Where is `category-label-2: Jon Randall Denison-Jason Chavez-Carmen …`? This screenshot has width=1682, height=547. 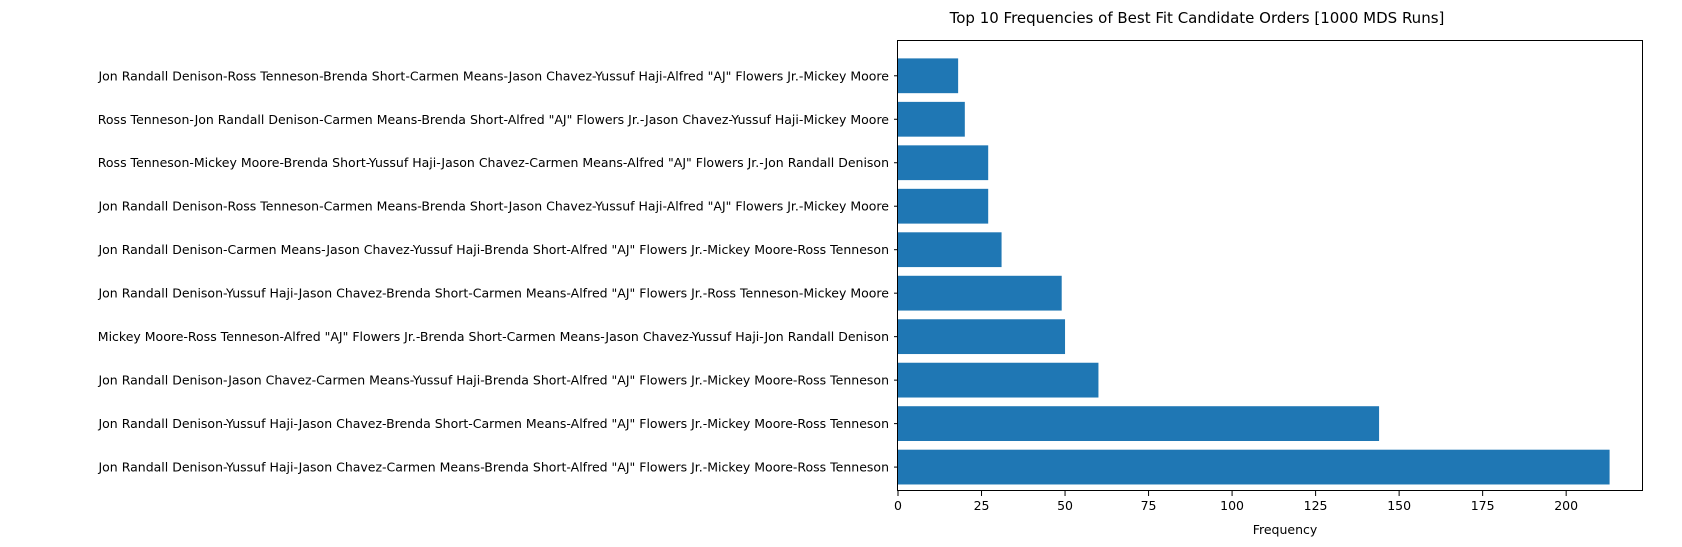 category-label-2: Jon Randall Denison-Jason Chavez-Carmen … is located at coordinates (493, 380).